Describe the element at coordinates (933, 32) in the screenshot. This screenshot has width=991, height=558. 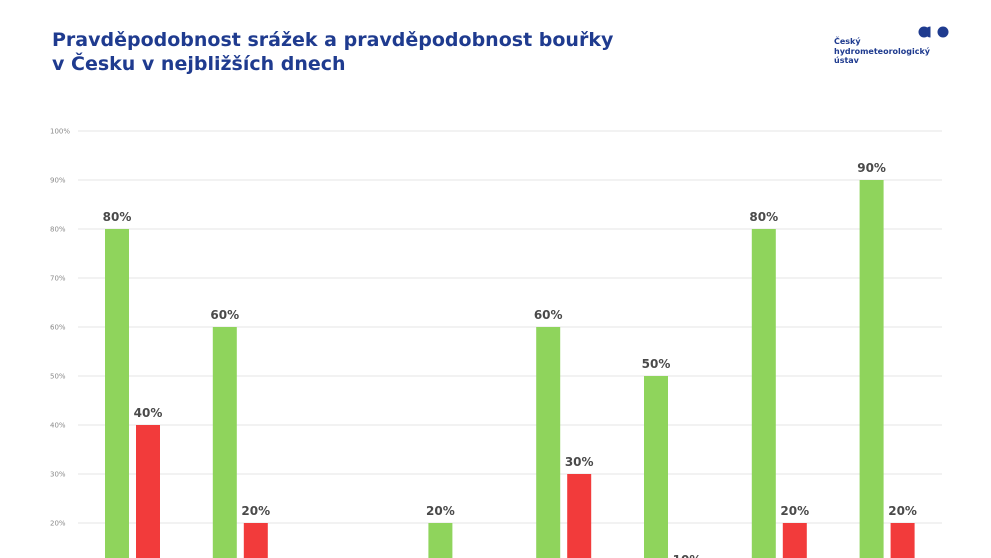
I see `chmi-logo-mark-icon` at that location.